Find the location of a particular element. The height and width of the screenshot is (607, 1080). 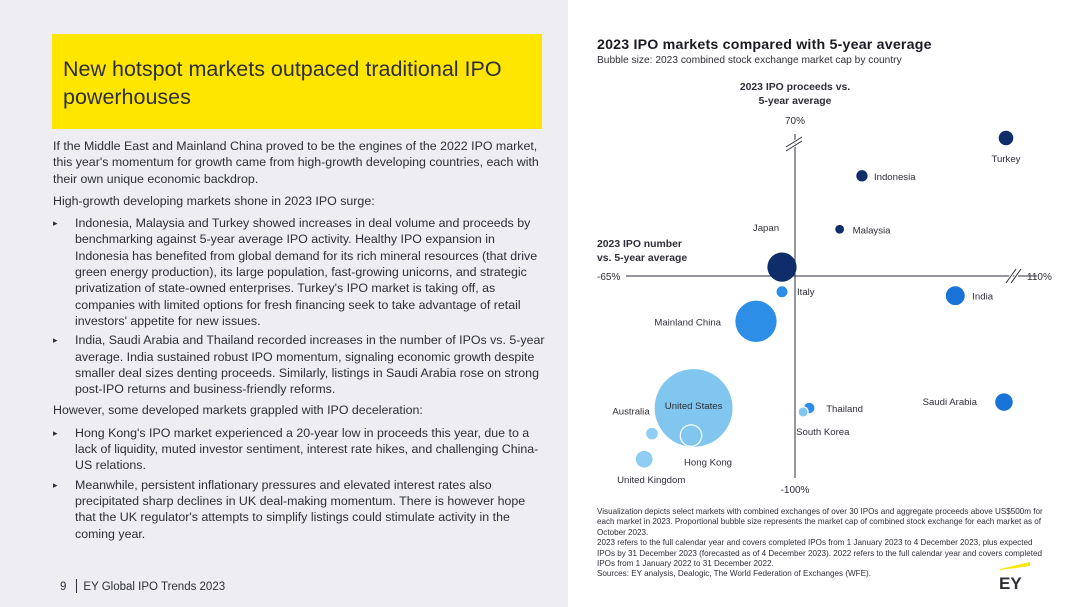

y-axis-break-mask is located at coordinates (794, 144).